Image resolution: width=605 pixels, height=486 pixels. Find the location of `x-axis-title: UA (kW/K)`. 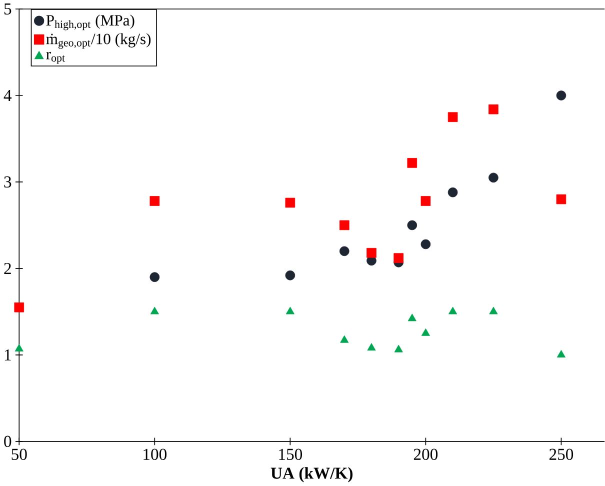

x-axis-title: UA (kW/K) is located at coordinates (311, 474).